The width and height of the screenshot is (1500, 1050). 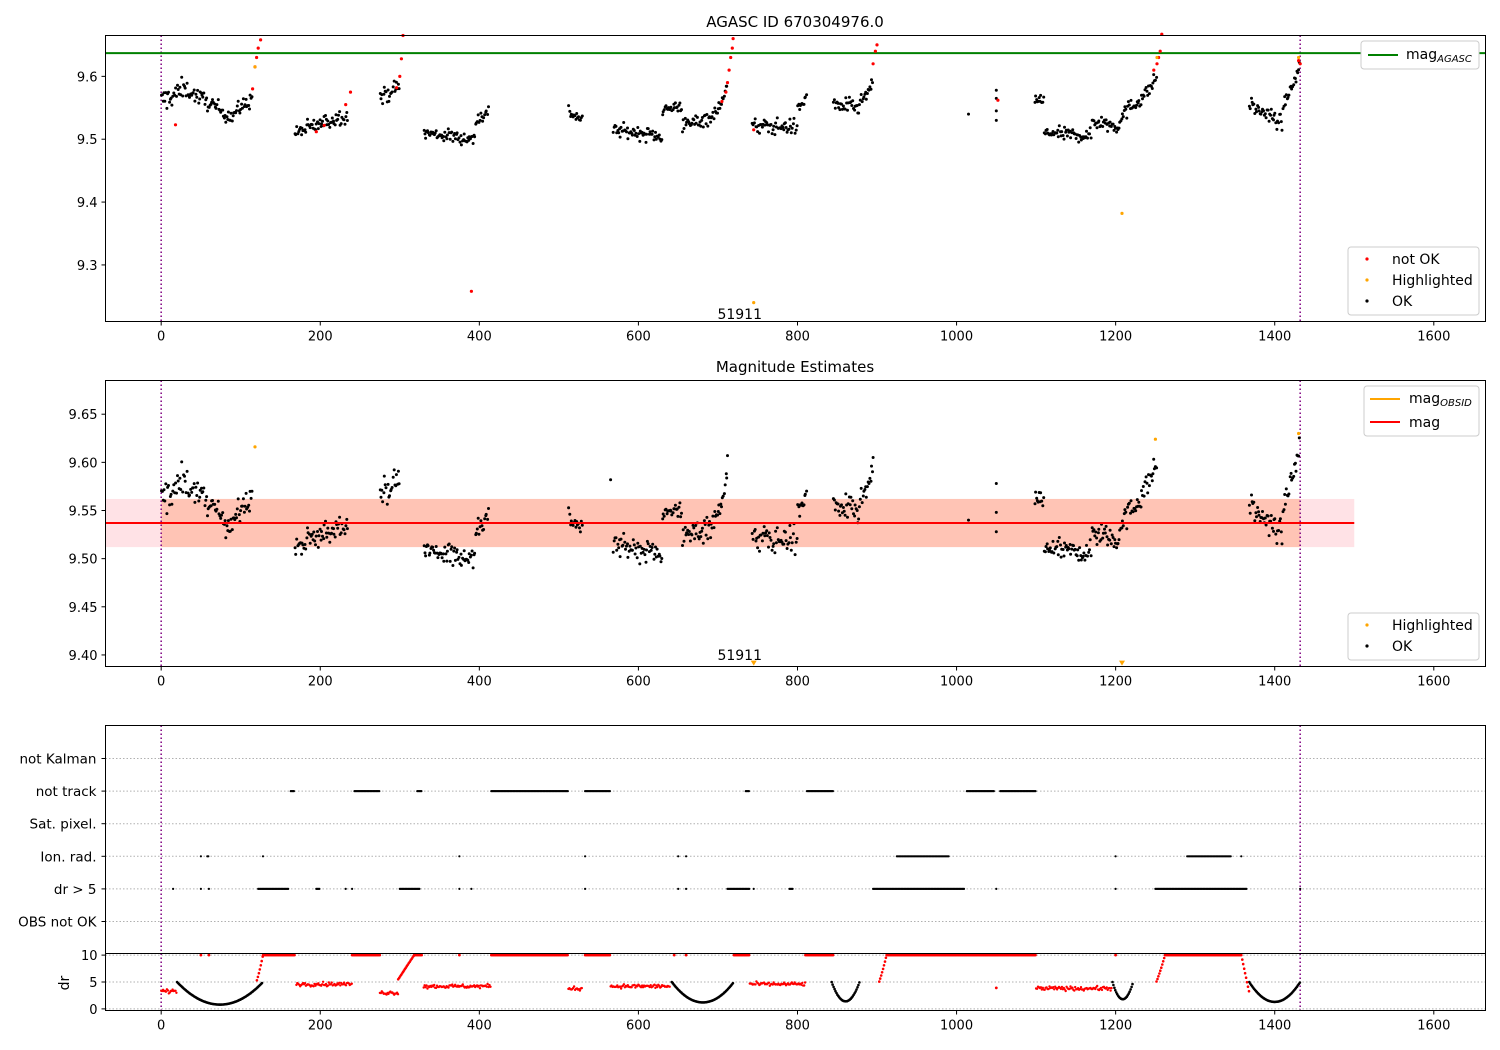 What do you see at coordinates (93, 1010) in the screenshot?
I see `dr-ytick-label: 0` at bounding box center [93, 1010].